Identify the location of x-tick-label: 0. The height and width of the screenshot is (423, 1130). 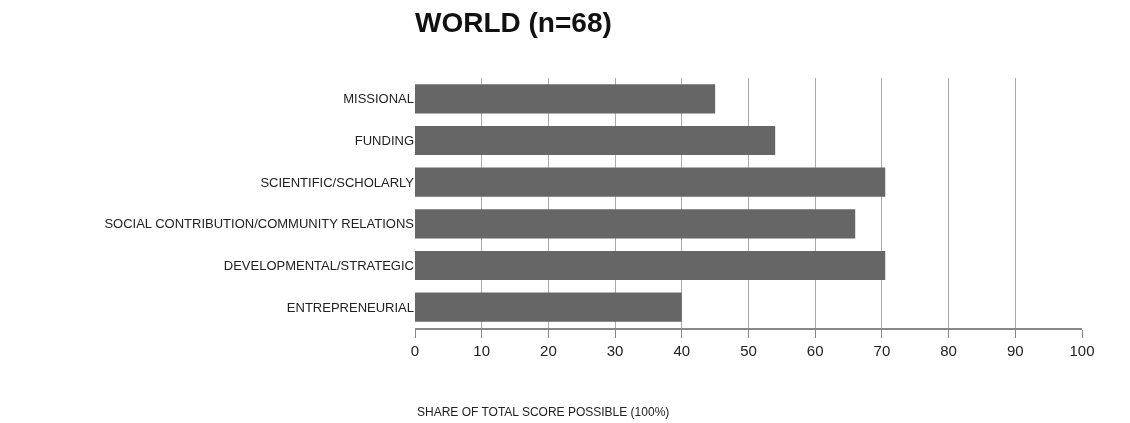
(415, 350).